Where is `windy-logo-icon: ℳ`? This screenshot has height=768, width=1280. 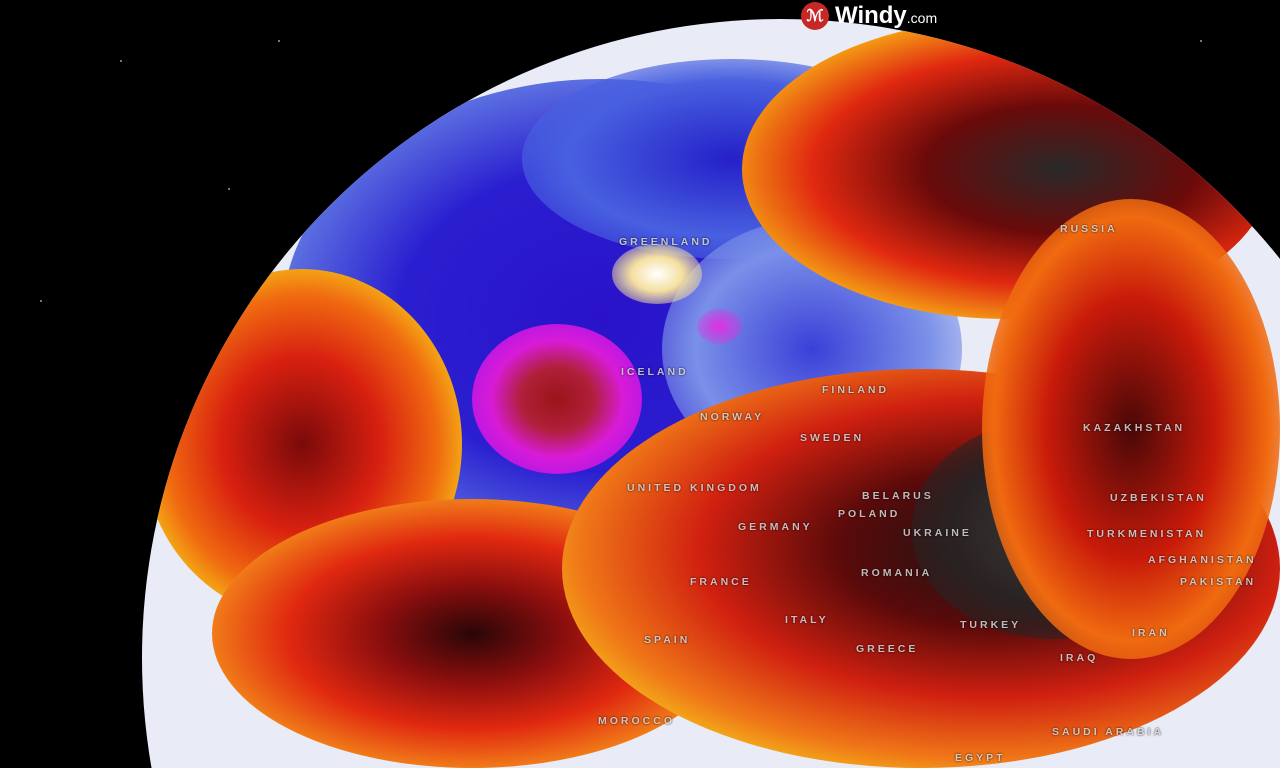 windy-logo-icon: ℳ is located at coordinates (815, 16).